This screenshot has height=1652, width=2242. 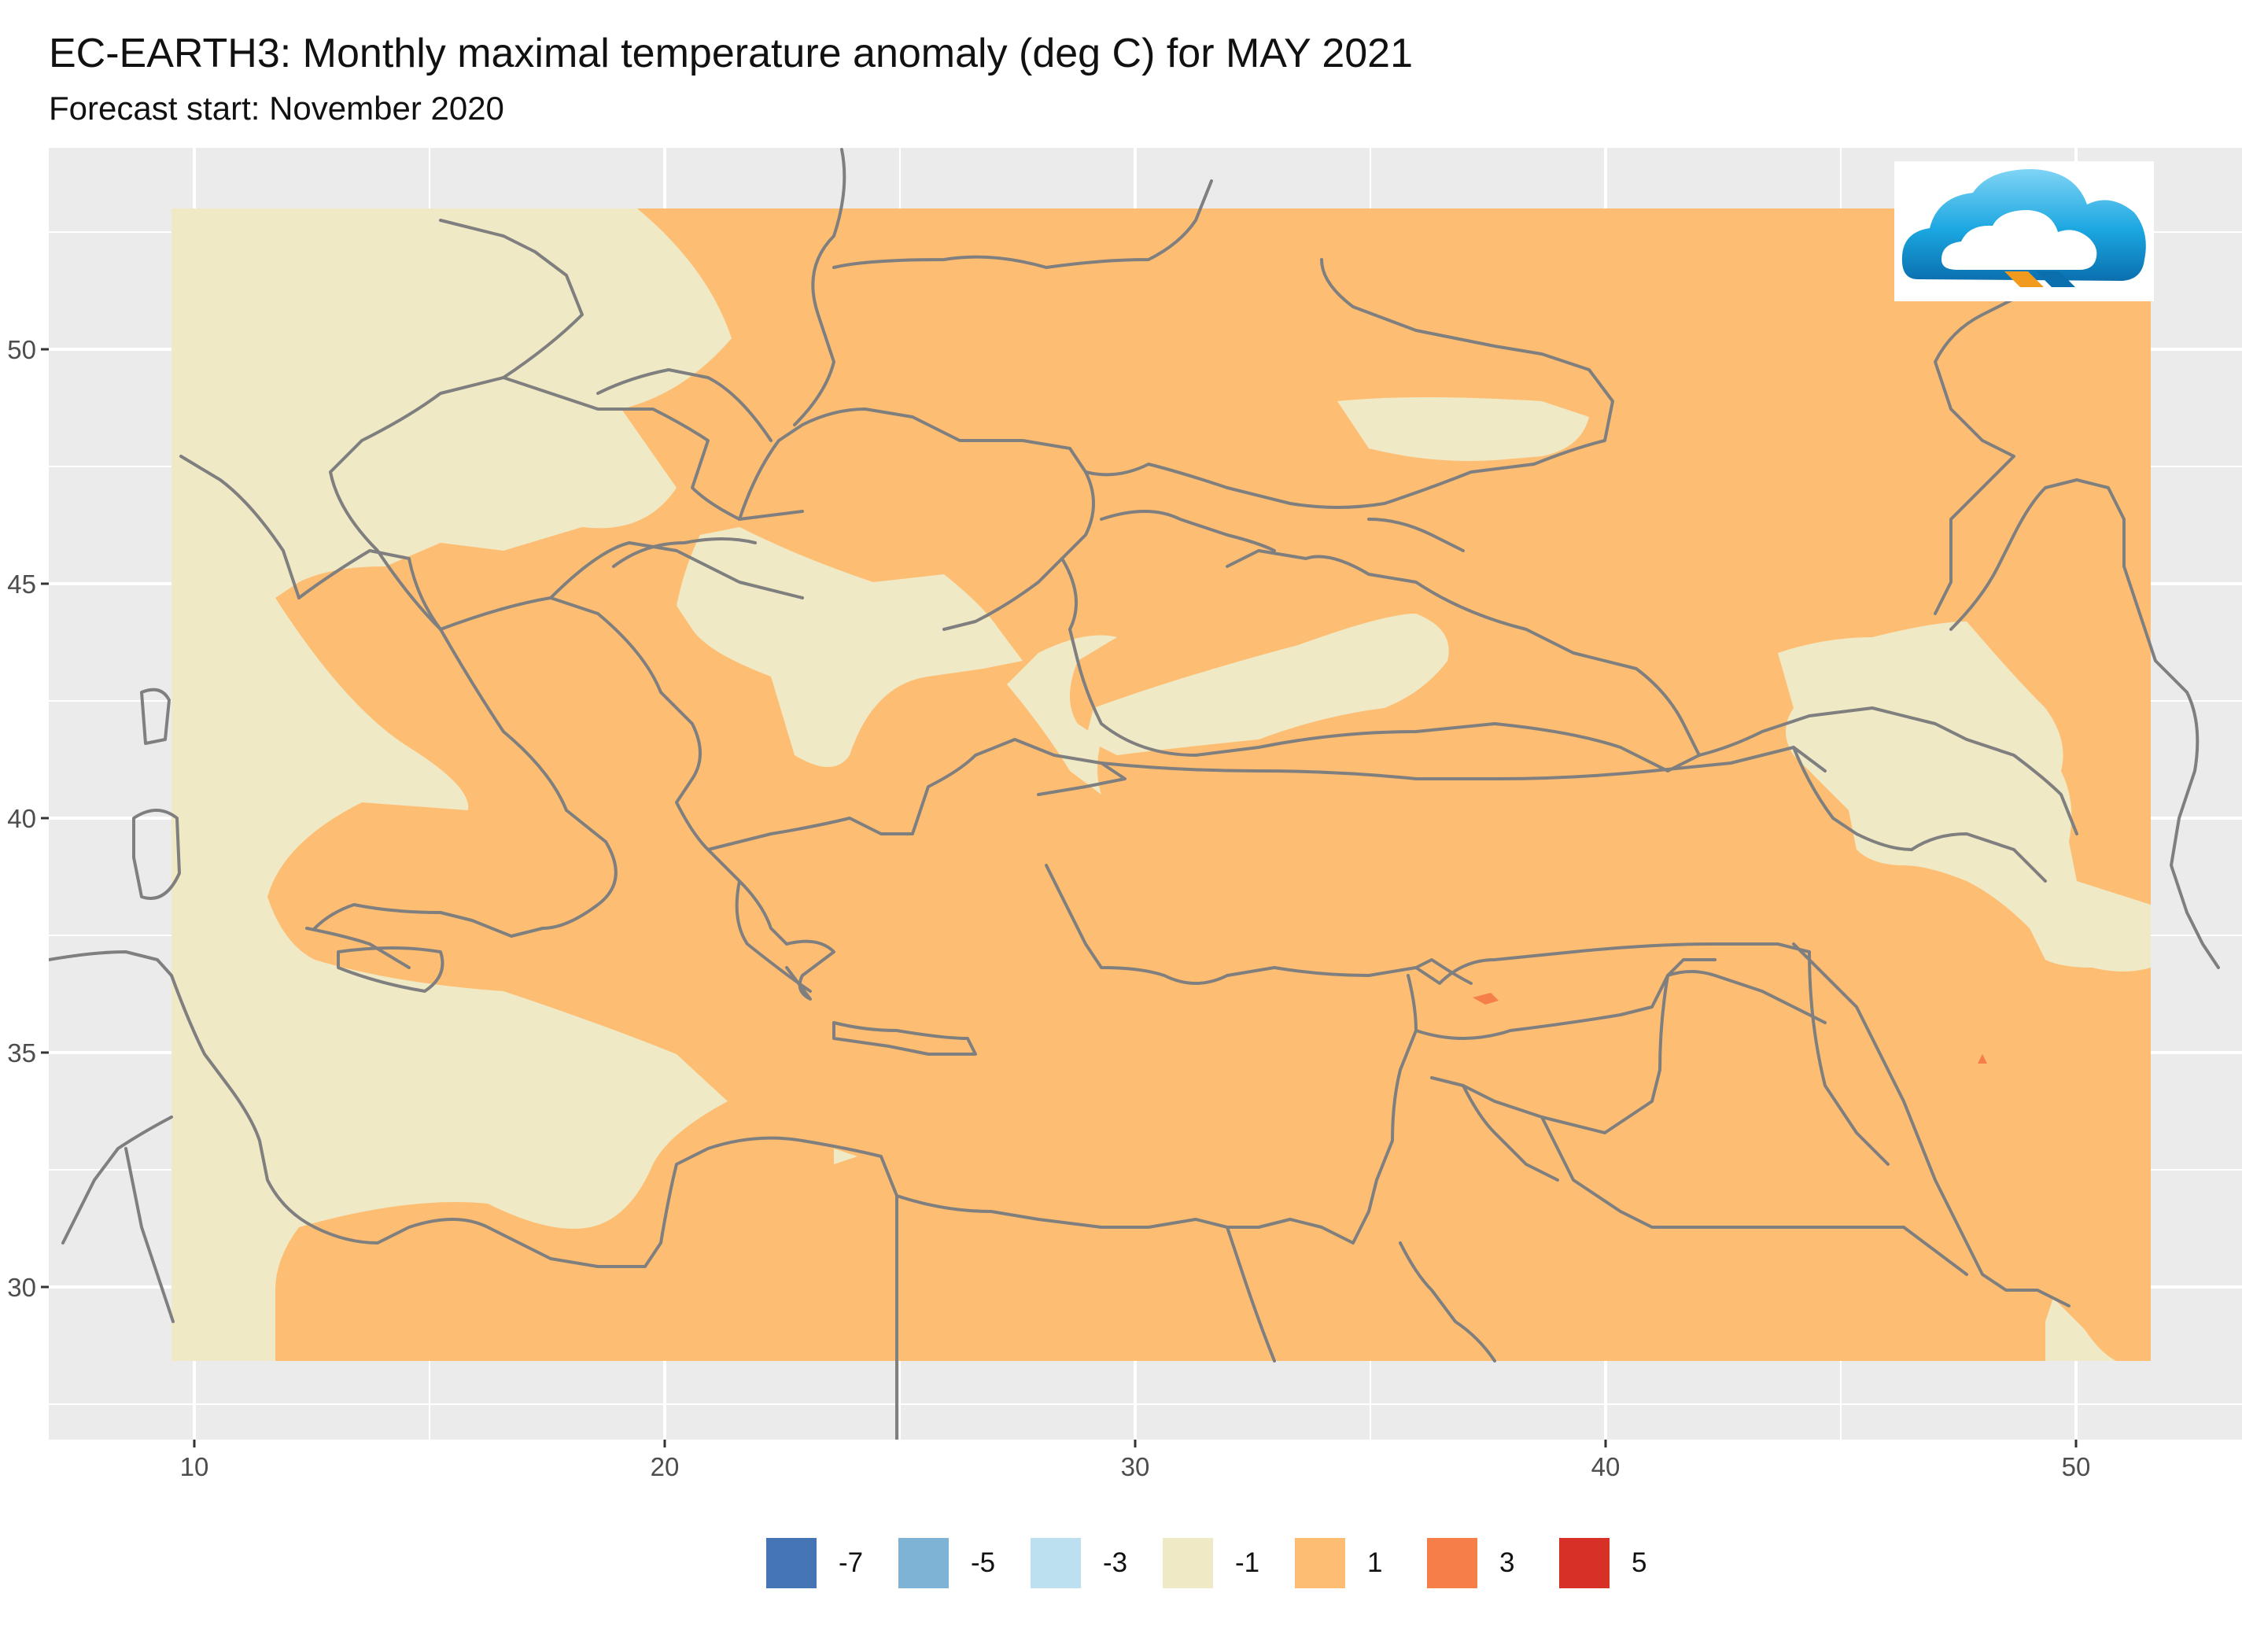 I want to click on y-tick-label: 45, so click(x=21, y=584).